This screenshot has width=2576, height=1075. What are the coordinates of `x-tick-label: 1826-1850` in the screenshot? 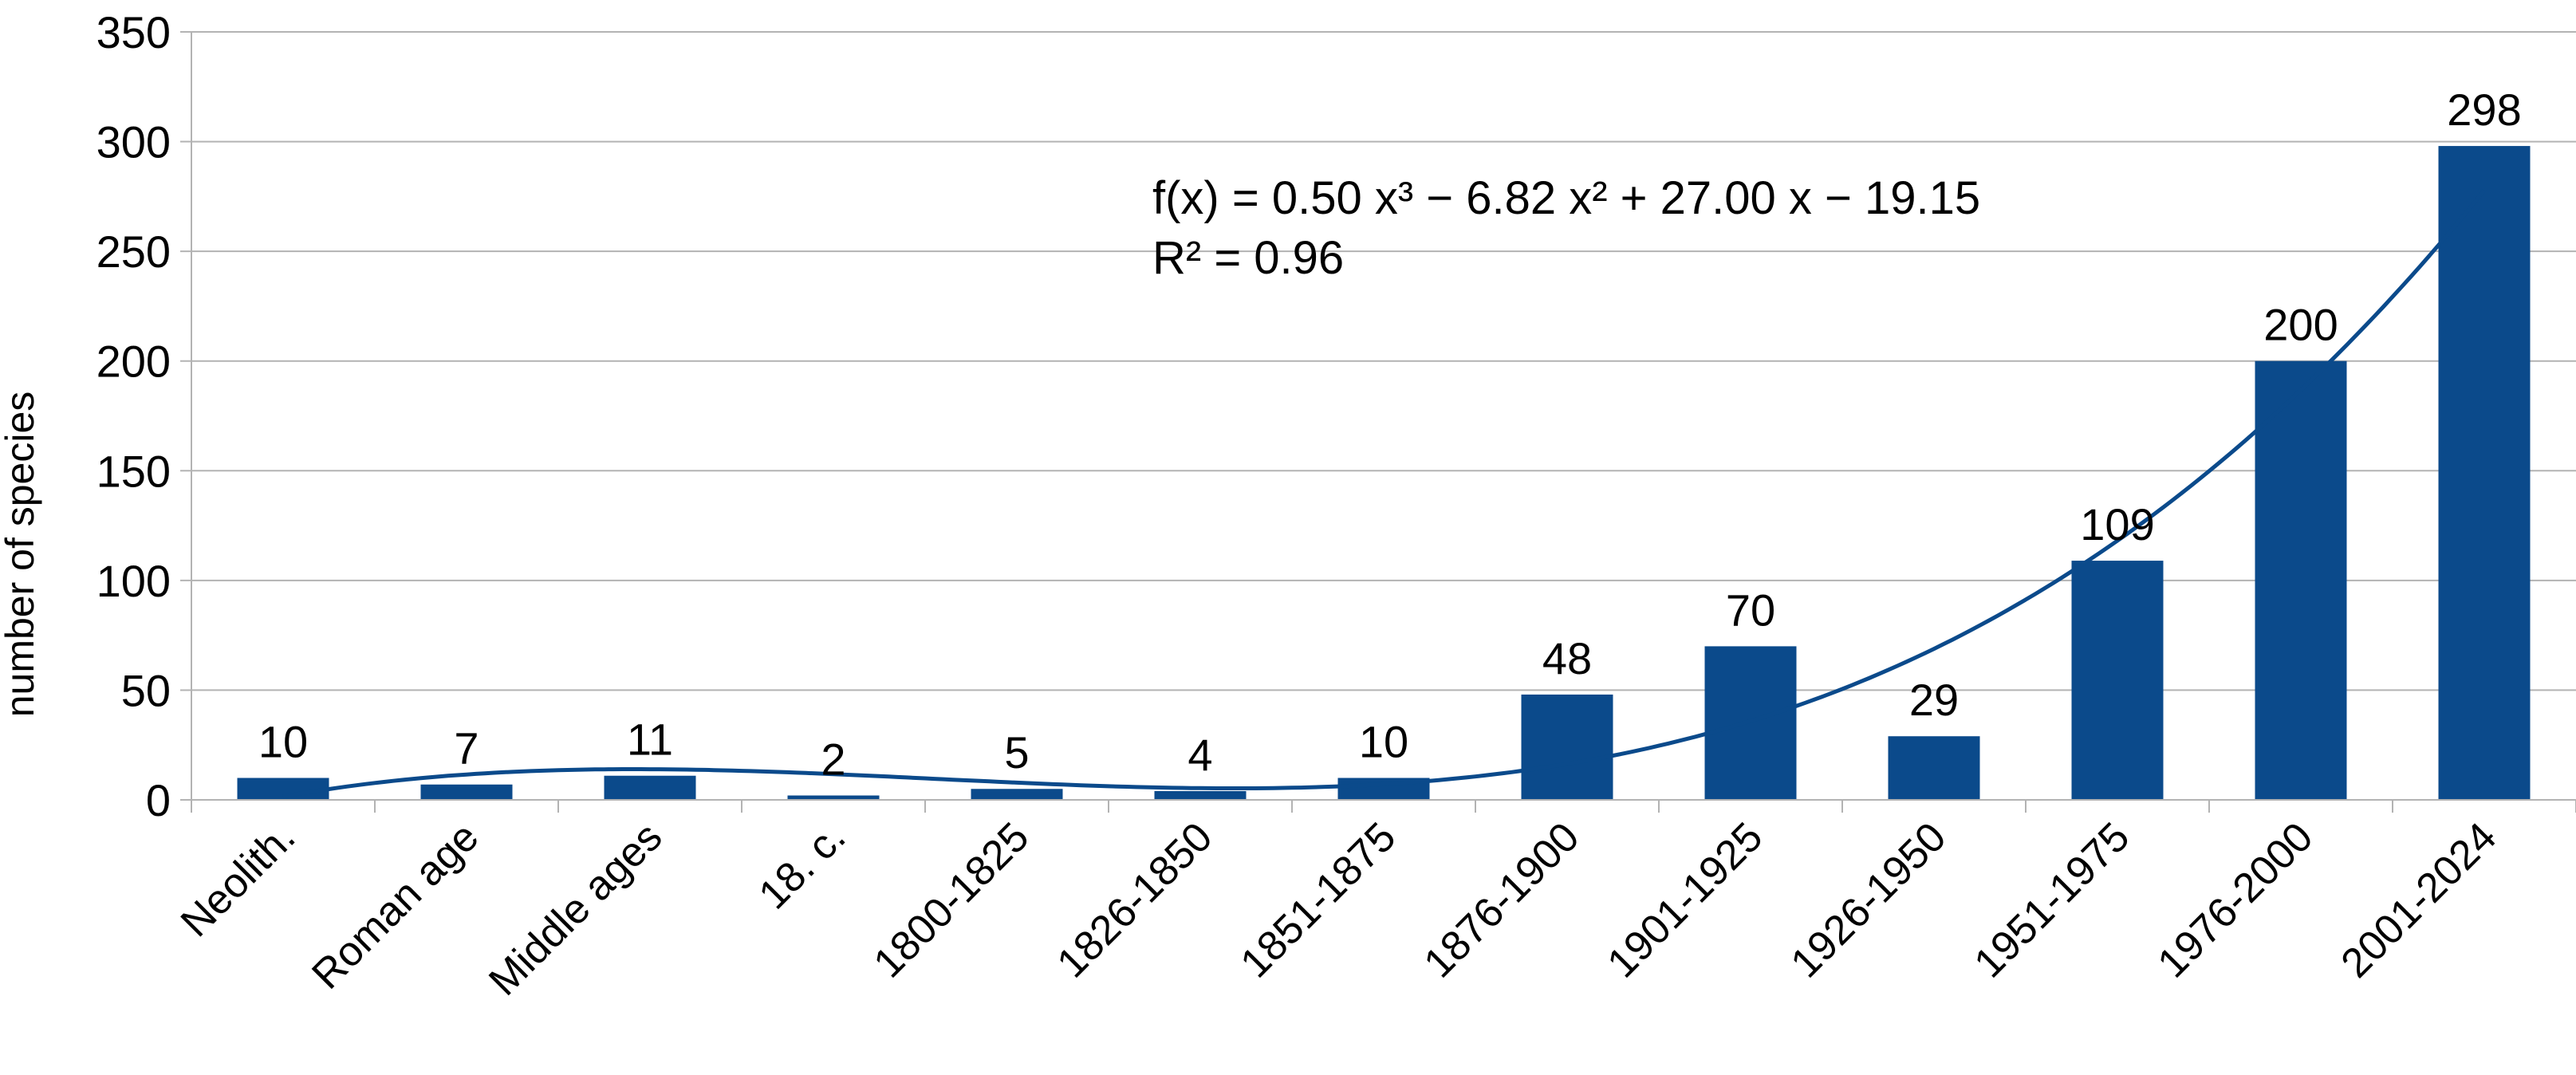 It's located at (1135, 899).